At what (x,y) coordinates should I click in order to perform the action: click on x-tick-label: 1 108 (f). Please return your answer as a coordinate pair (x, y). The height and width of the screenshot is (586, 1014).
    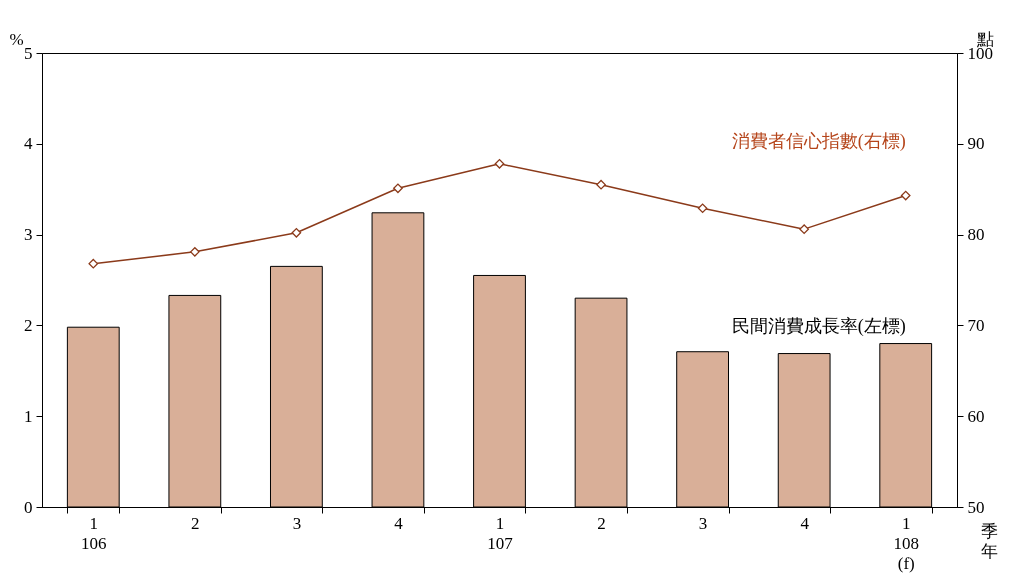
    Looking at the image, I should click on (906, 543).